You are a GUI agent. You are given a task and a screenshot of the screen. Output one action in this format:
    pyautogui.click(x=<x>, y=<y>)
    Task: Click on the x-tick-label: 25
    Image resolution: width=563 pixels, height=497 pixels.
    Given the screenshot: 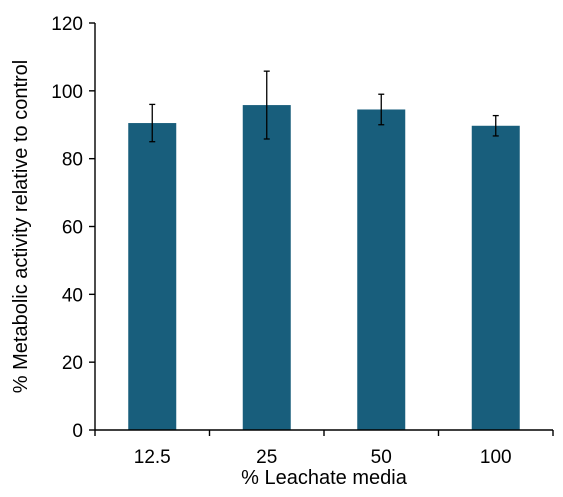 What is the action you would take?
    pyautogui.click(x=266, y=457)
    